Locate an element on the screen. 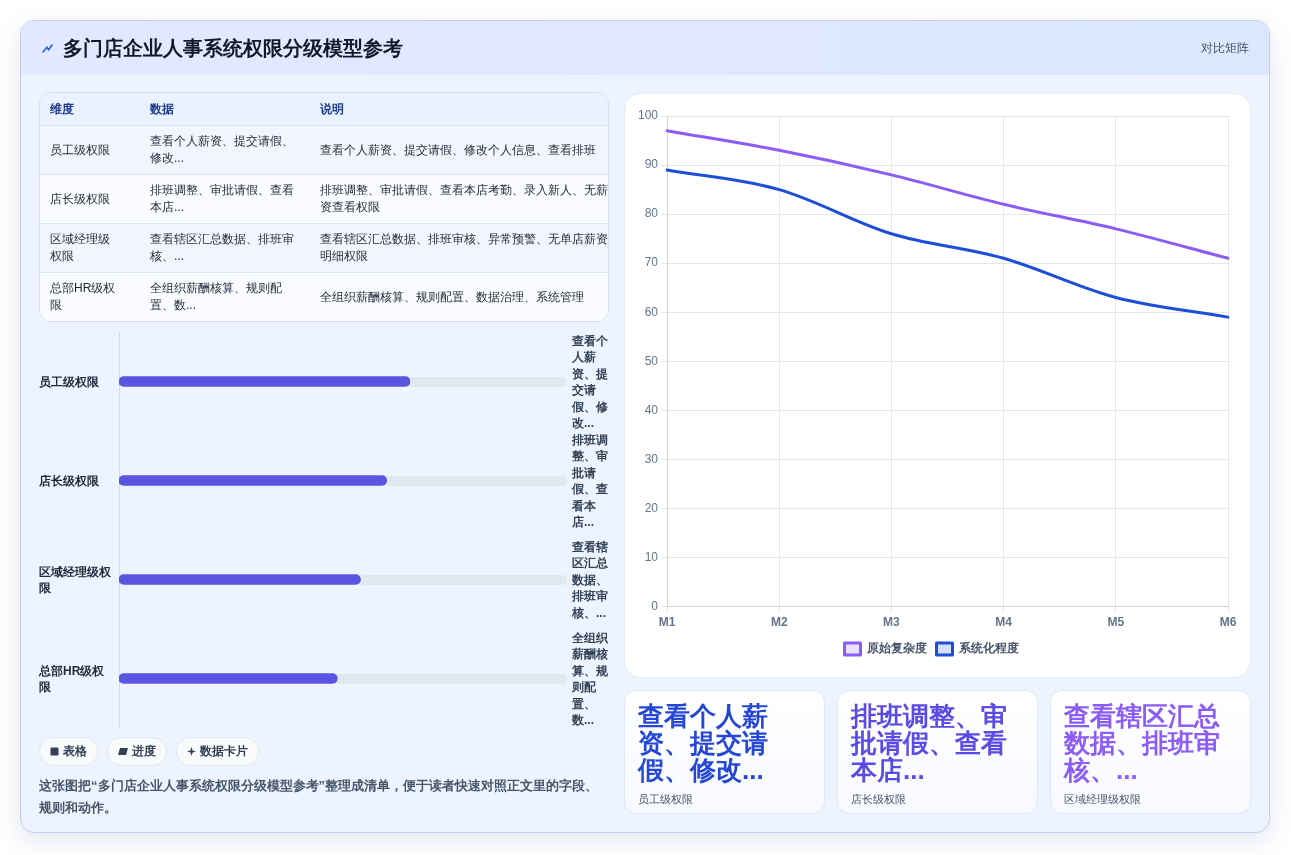 Image resolution: width=1291 pixels, height=855 pixels. y-tick-label: 70 is located at coordinates (651, 262).